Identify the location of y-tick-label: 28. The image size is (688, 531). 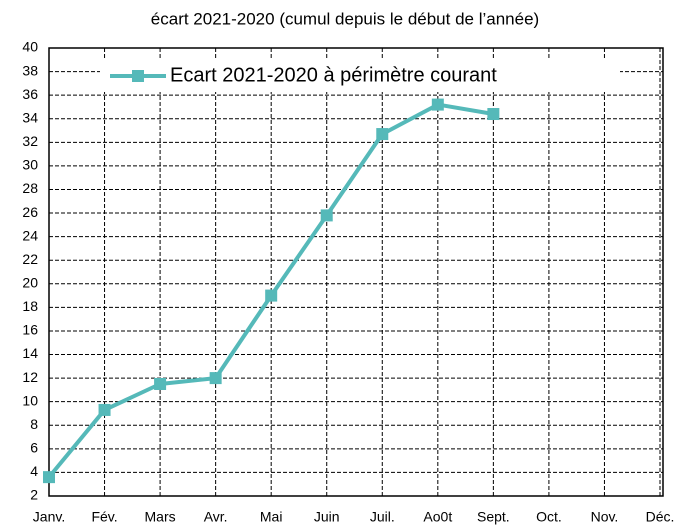
(30, 188).